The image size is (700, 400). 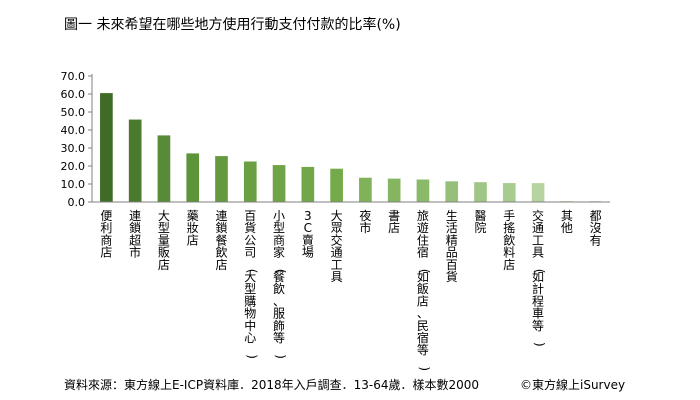 I want to click on x-category-label: 夜市, so click(x=365, y=221).